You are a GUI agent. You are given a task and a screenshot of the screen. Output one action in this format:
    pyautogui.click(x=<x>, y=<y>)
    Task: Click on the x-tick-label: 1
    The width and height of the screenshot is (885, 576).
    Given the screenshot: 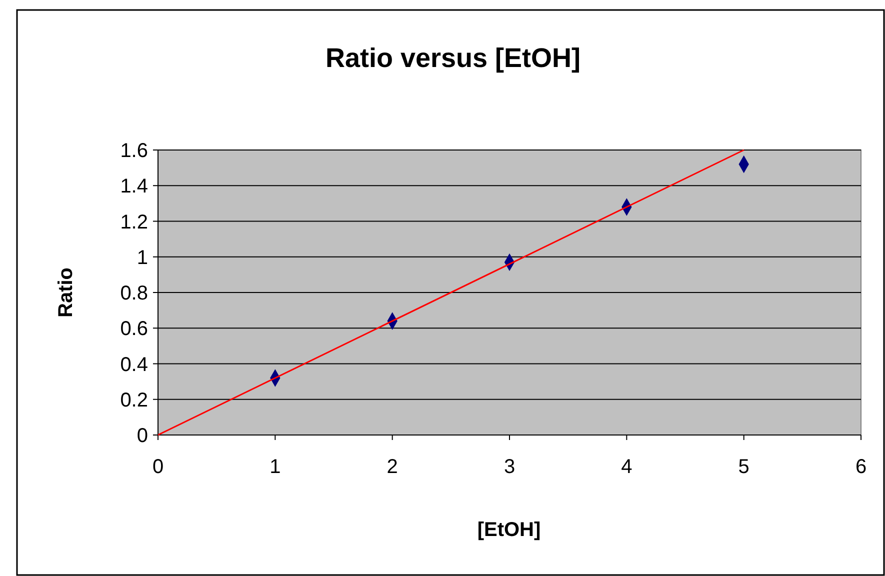 What is the action you would take?
    pyautogui.click(x=275, y=467)
    